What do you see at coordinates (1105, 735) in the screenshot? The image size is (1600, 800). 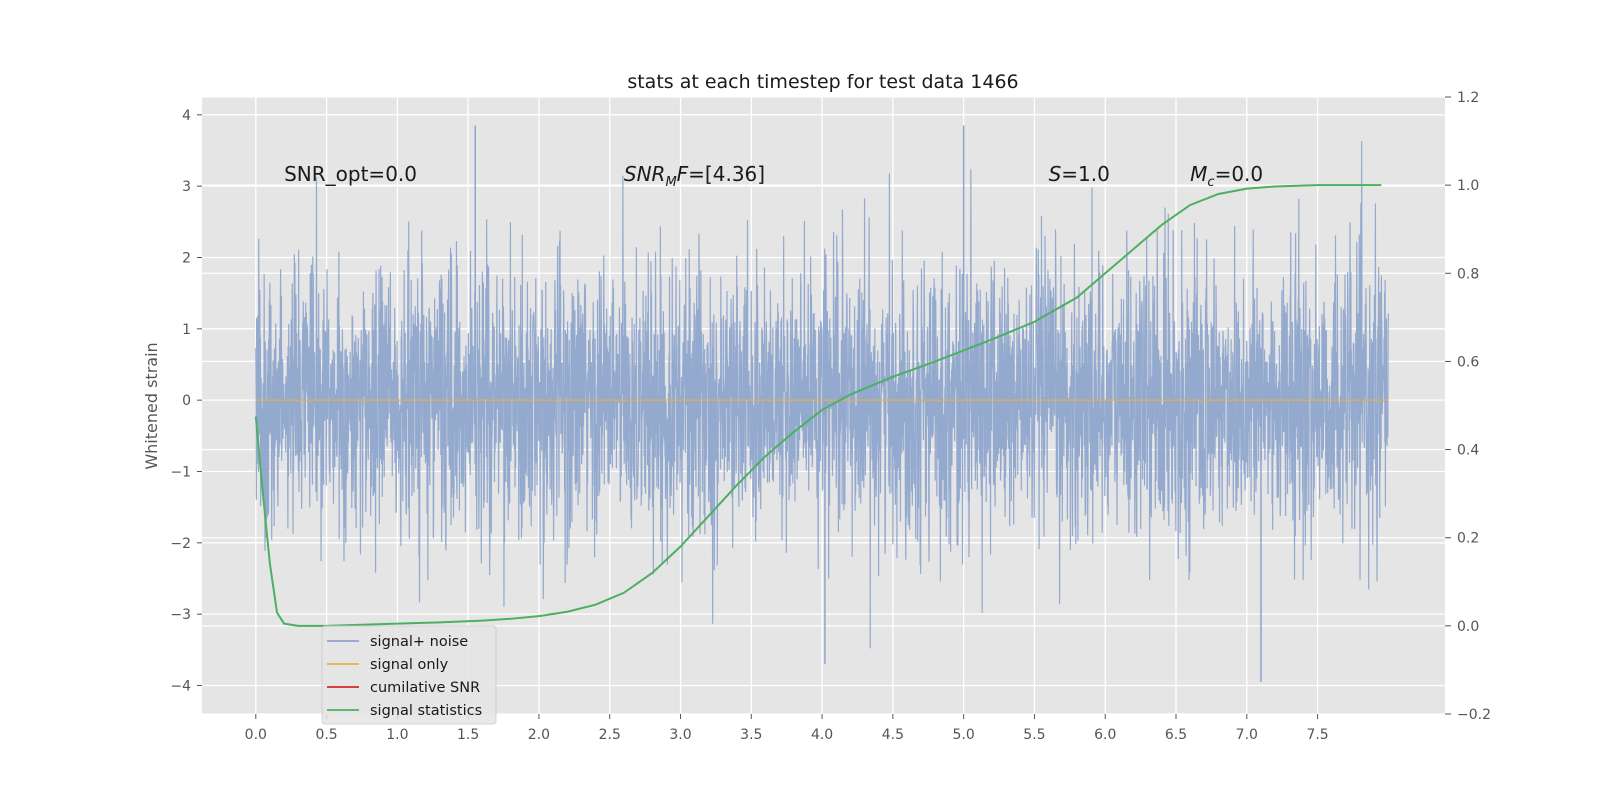 I see `x-tick-label: 6.0` at bounding box center [1105, 735].